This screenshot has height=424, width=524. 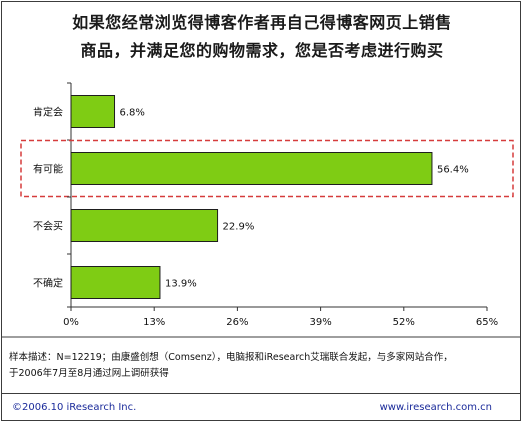 What do you see at coordinates (48, 112) in the screenshot?
I see `category-label: 肯定会` at bounding box center [48, 112].